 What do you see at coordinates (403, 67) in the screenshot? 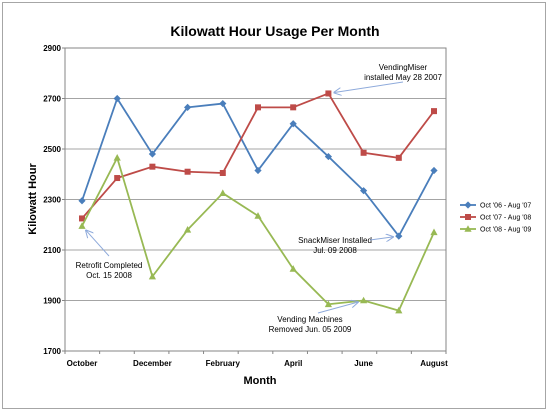
I see `annotation-text: VendingMiser` at bounding box center [403, 67].